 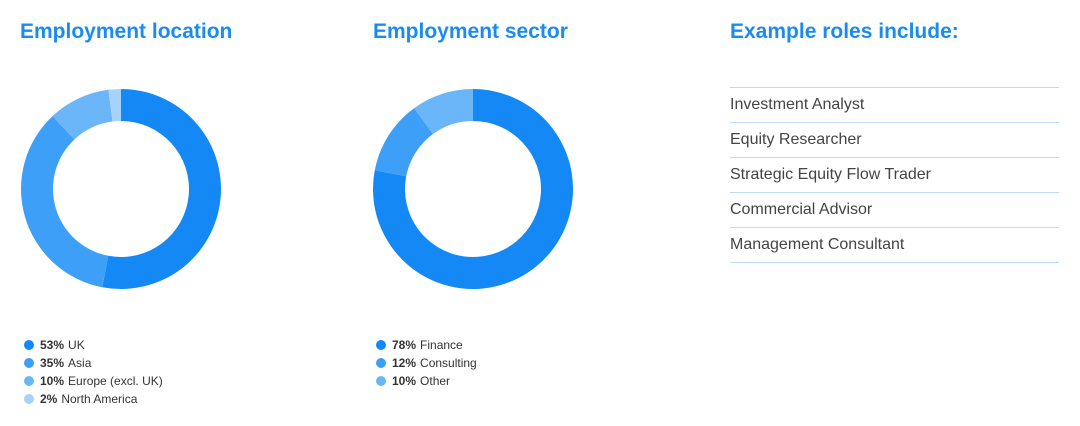 I want to click on employment-location-heading: Employment location, so click(x=126, y=31).